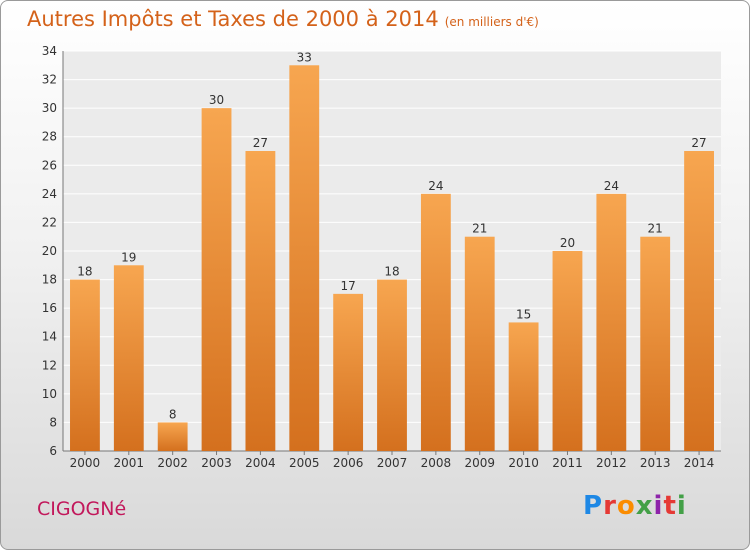 The height and width of the screenshot is (550, 750). Describe the element at coordinates (523, 314) in the screenshot. I see `bar-value-label: 15` at that location.